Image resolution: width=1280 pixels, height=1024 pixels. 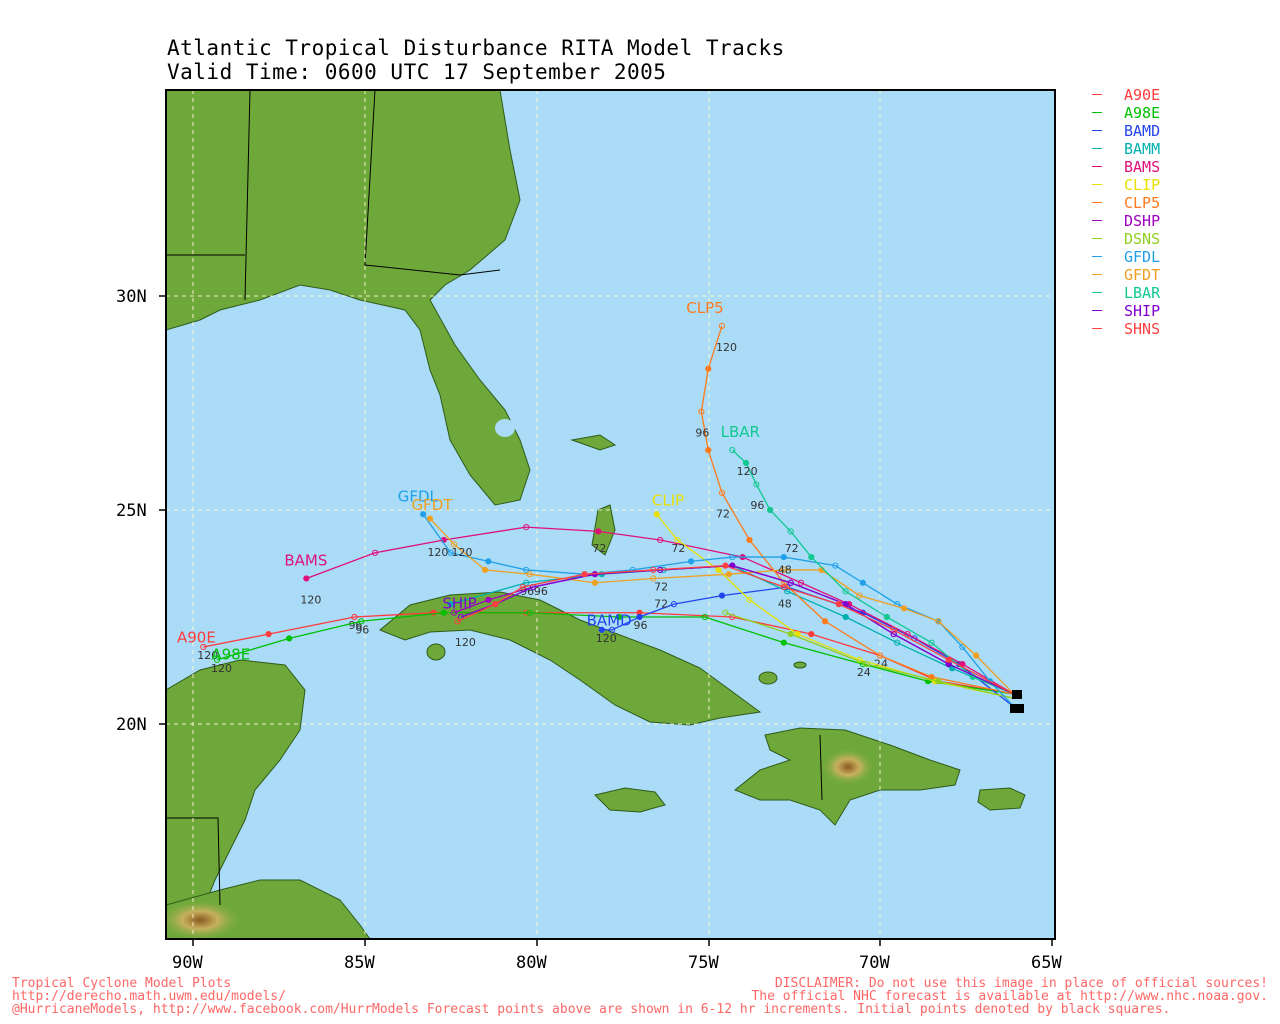 What do you see at coordinates (1142, 131) in the screenshot?
I see `legend-label: BAMD` at bounding box center [1142, 131].